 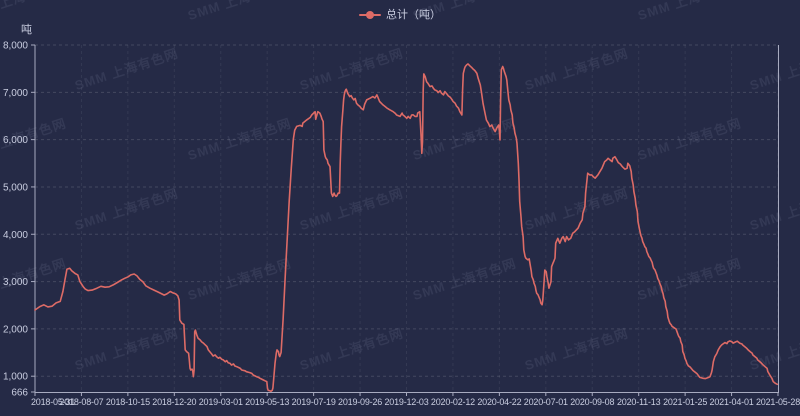 I want to click on y-axis-label: 666, so click(x=19, y=393).